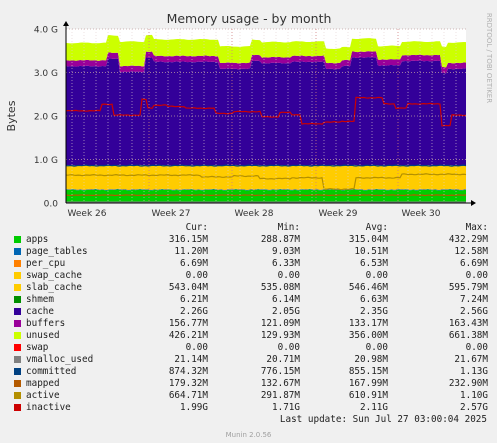  I want to click on legend-value-min: 6.14M, so click(286, 299).